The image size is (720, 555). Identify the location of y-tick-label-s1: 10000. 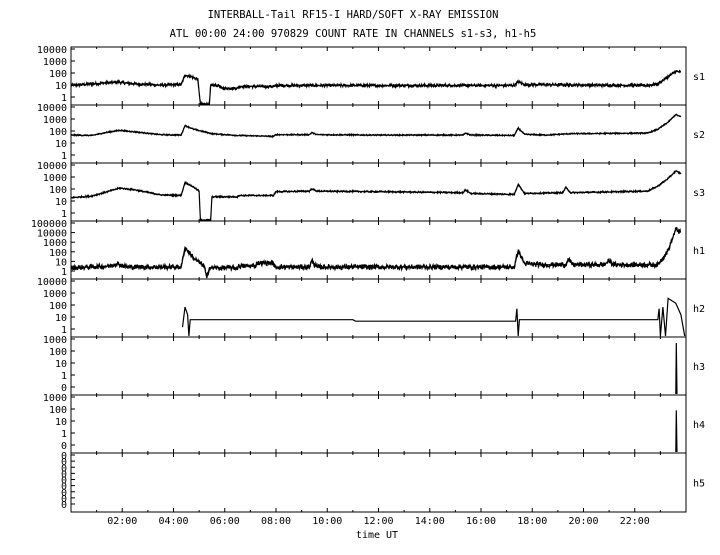
(52, 50).